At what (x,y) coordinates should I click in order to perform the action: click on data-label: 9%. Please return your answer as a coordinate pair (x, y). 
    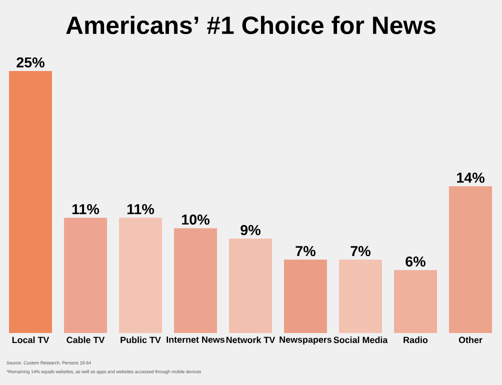
    Looking at the image, I should click on (250, 230).